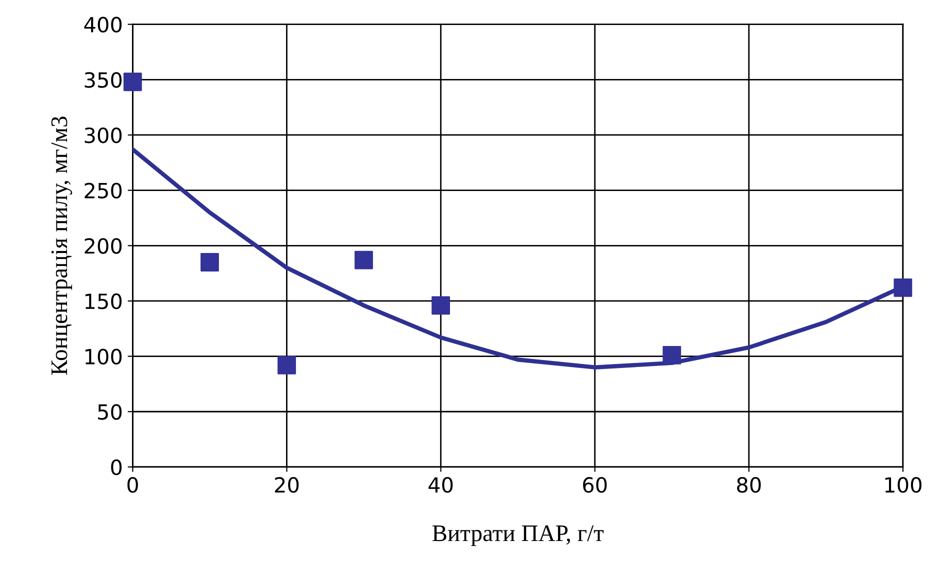 Image resolution: width=928 pixels, height=566 pixels. What do you see at coordinates (104, 301) in the screenshot?
I see `y-tick-label: 150` at bounding box center [104, 301].